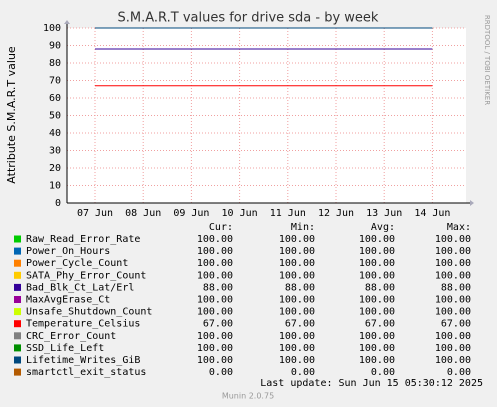 This screenshot has width=497, height=407. I want to click on legend-label: Temperature_Celsius, so click(83, 324).